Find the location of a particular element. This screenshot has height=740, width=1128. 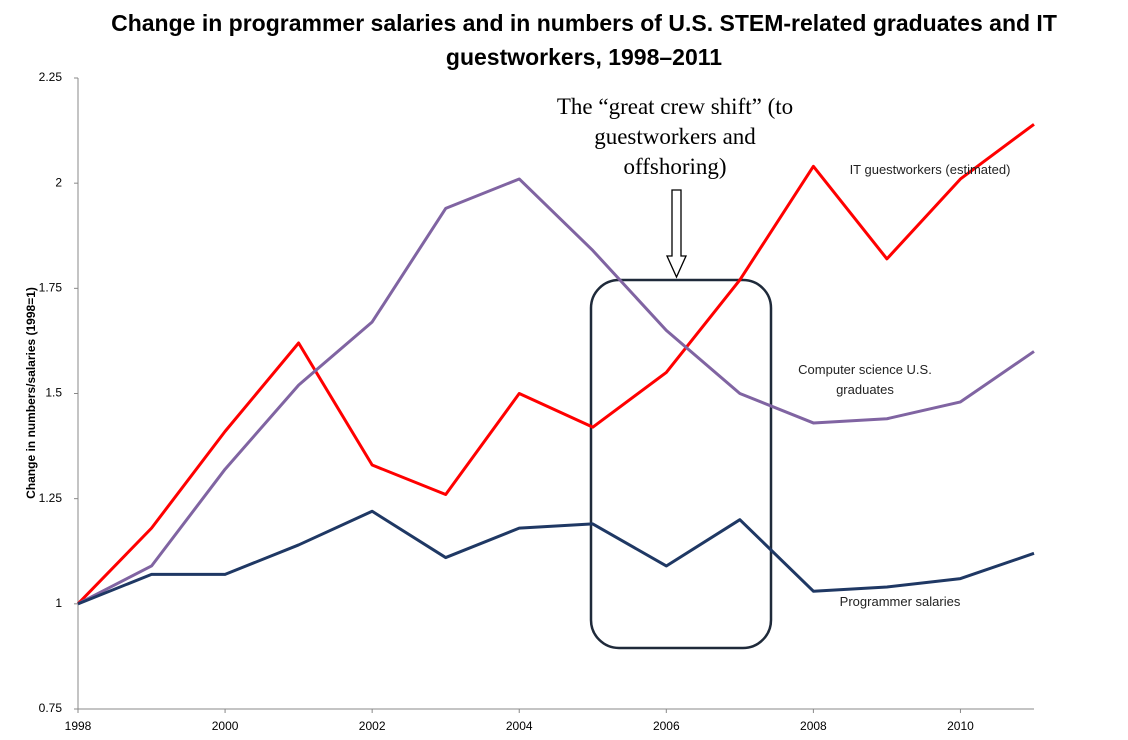

y-axis-title: Change in numbers/salaries (1998=1) is located at coordinates (31, 393).